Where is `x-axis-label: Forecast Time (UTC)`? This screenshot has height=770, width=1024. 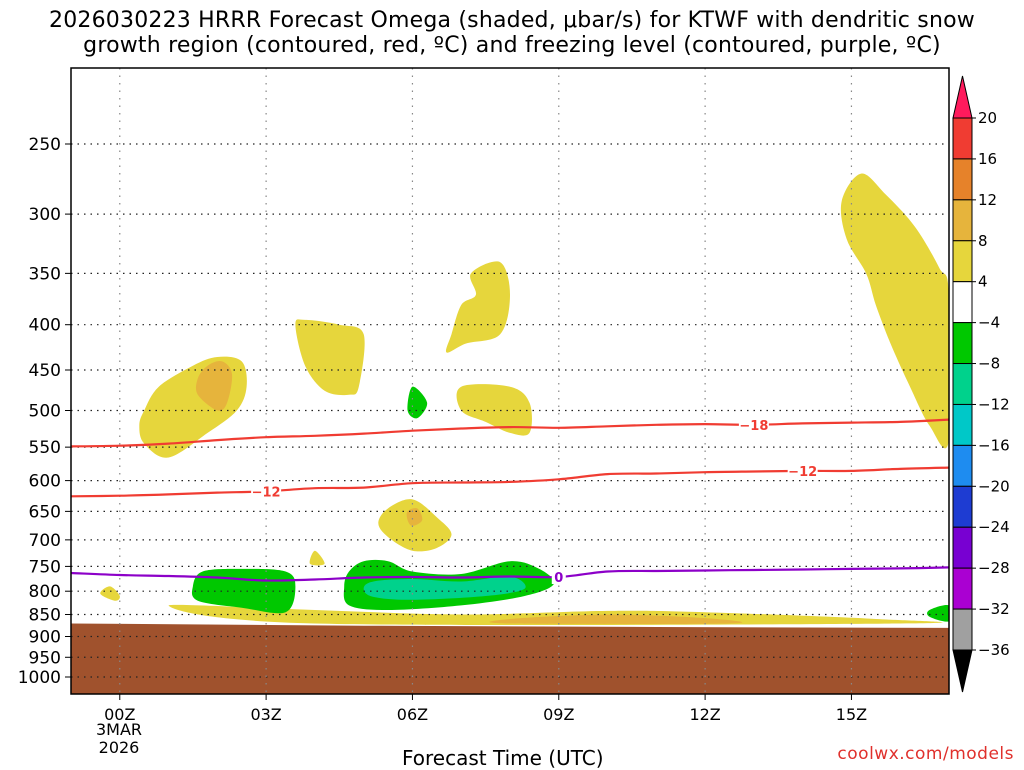
x-axis-label: Forecast Time (UTC) is located at coordinates (503, 758).